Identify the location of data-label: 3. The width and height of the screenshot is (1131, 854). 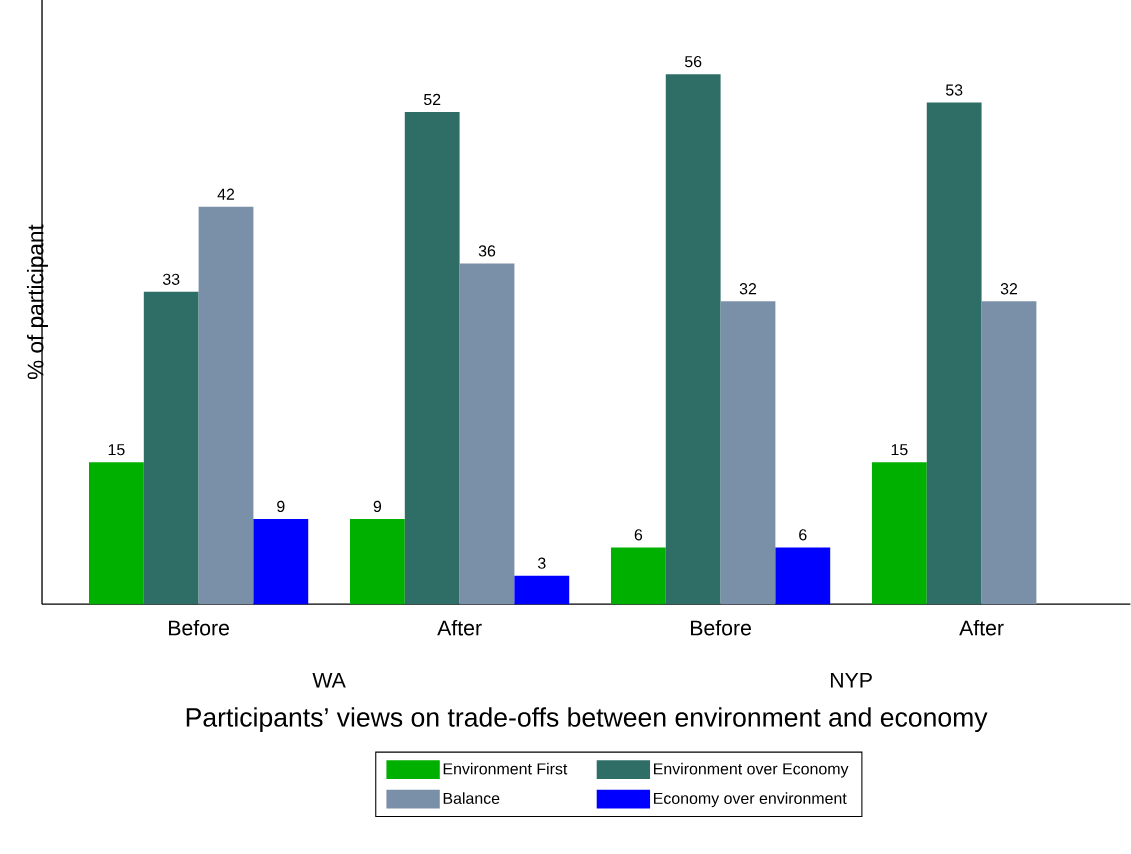
(541, 563).